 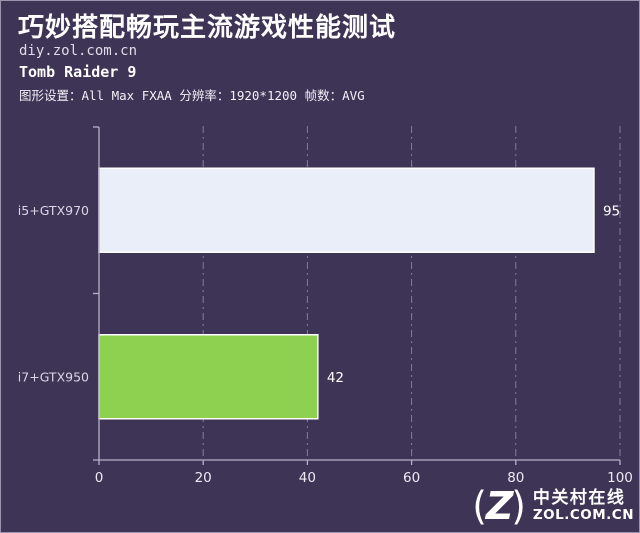 I want to click on x-tick-label: 60, so click(x=411, y=478).